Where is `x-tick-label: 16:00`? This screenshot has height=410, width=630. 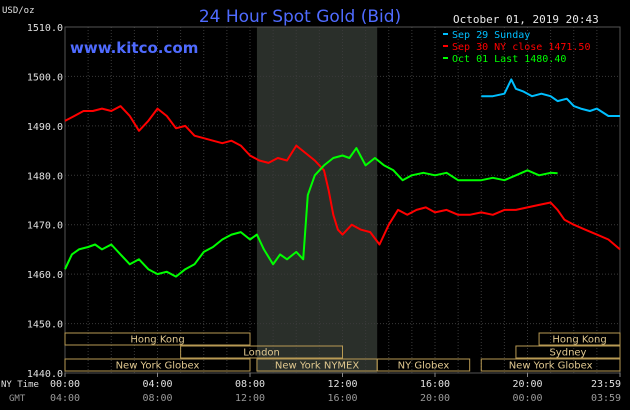 x-tick-label: 16:00 is located at coordinates (435, 384).